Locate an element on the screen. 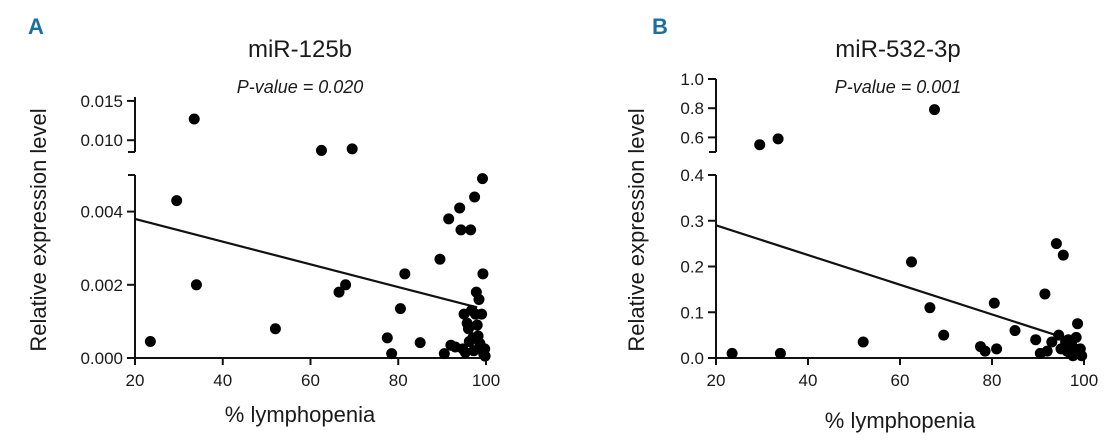  x-tick-label-a: 20 is located at coordinates (135, 380).